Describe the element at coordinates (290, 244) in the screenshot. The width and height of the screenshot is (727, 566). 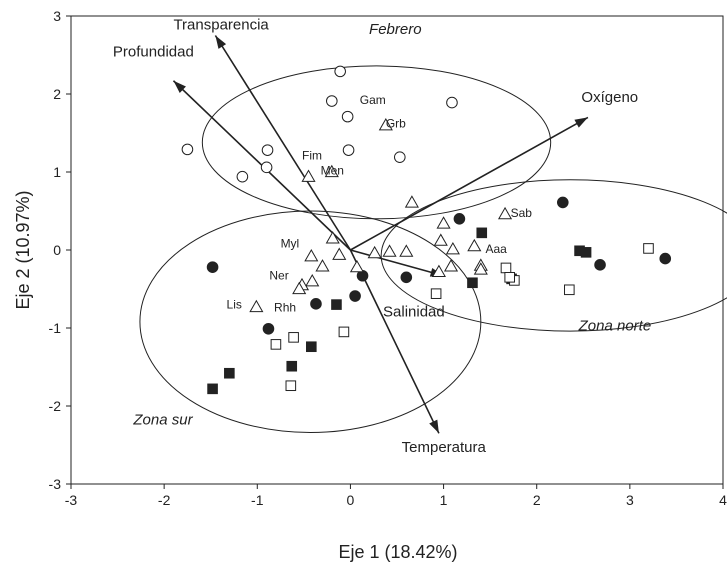
I see `species-label: Myl` at that location.